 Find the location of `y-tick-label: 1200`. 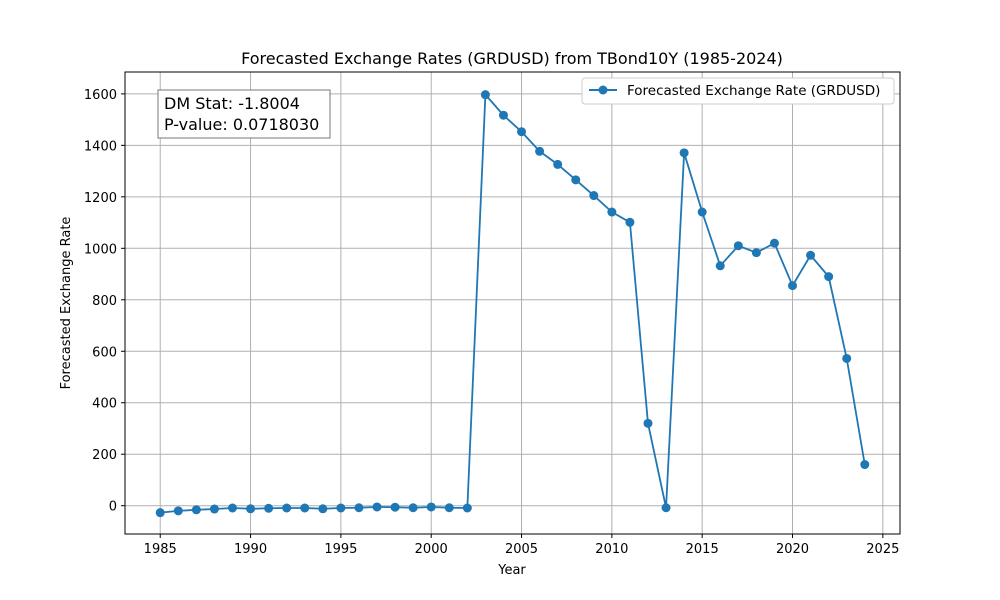

y-tick-label: 1200 is located at coordinates (100, 198).